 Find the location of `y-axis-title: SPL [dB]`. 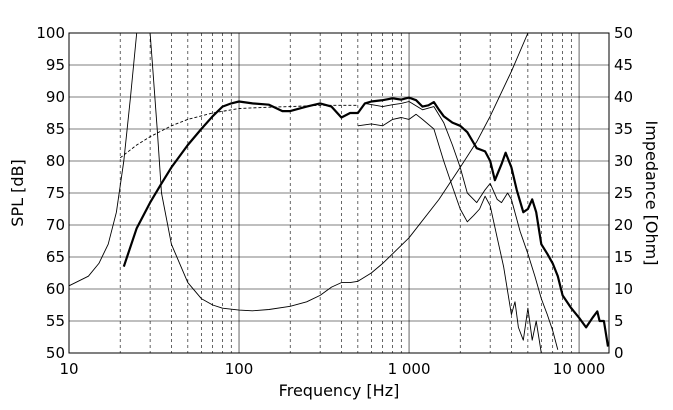

y-axis-title: SPL [dB] is located at coordinates (17, 192).